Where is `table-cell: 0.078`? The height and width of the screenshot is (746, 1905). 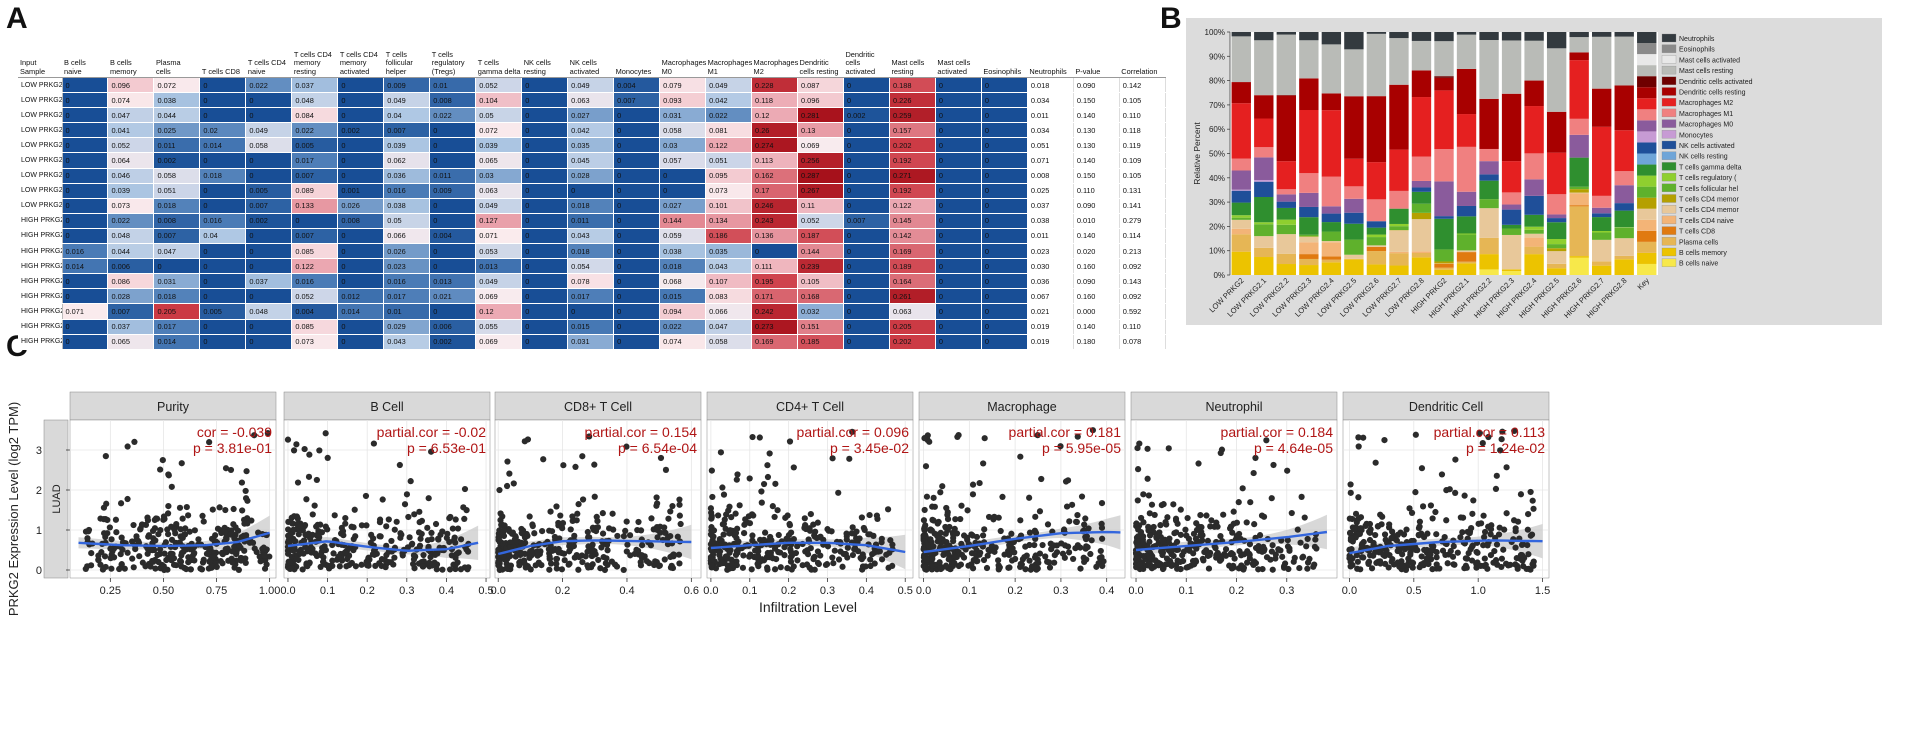
table-cell: 0.078 is located at coordinates (591, 281).